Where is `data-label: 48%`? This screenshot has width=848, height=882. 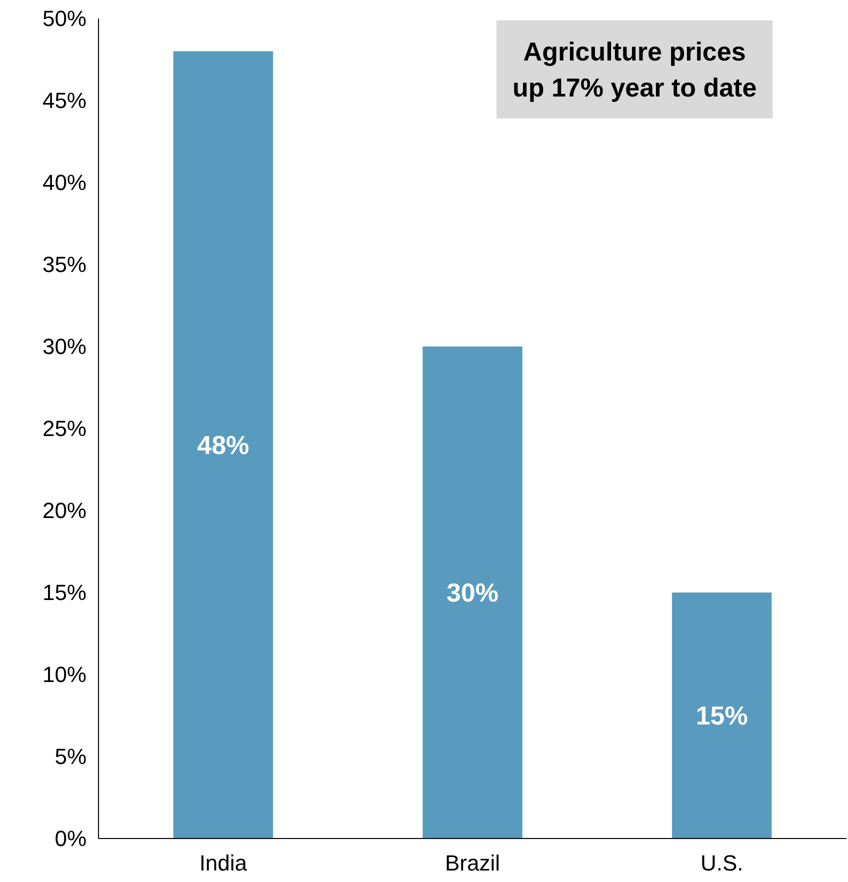 data-label: 48% is located at coordinates (223, 445).